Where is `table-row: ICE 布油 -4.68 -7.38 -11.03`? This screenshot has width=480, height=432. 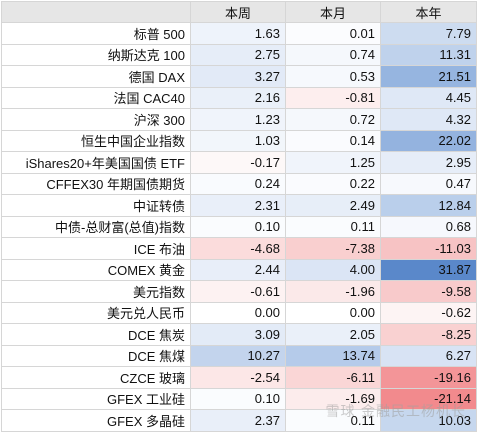 table-row: ICE 布油 -4.68 -7.38 -11.03 is located at coordinates (239, 248).